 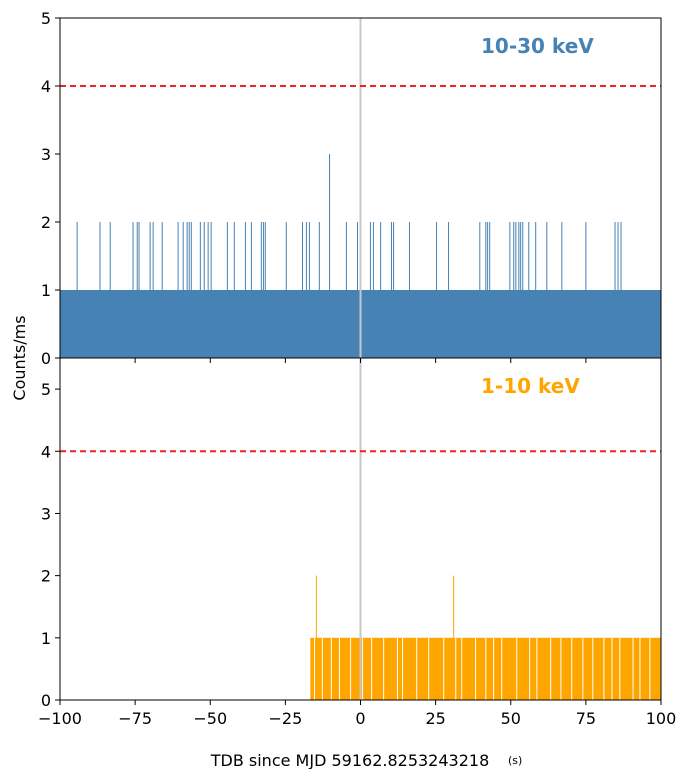 I want to click on xtick-label-4: 0, so click(x=360, y=718).